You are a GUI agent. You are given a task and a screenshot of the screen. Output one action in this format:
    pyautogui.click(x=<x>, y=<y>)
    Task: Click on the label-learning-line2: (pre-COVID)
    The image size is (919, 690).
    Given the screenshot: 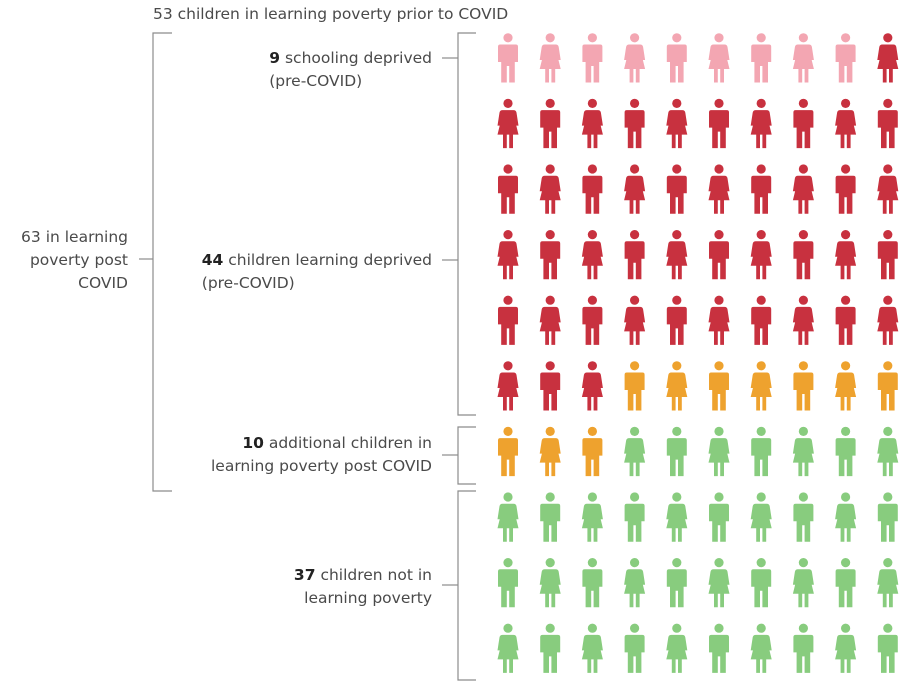 What is the action you would take?
    pyautogui.click(x=248, y=283)
    